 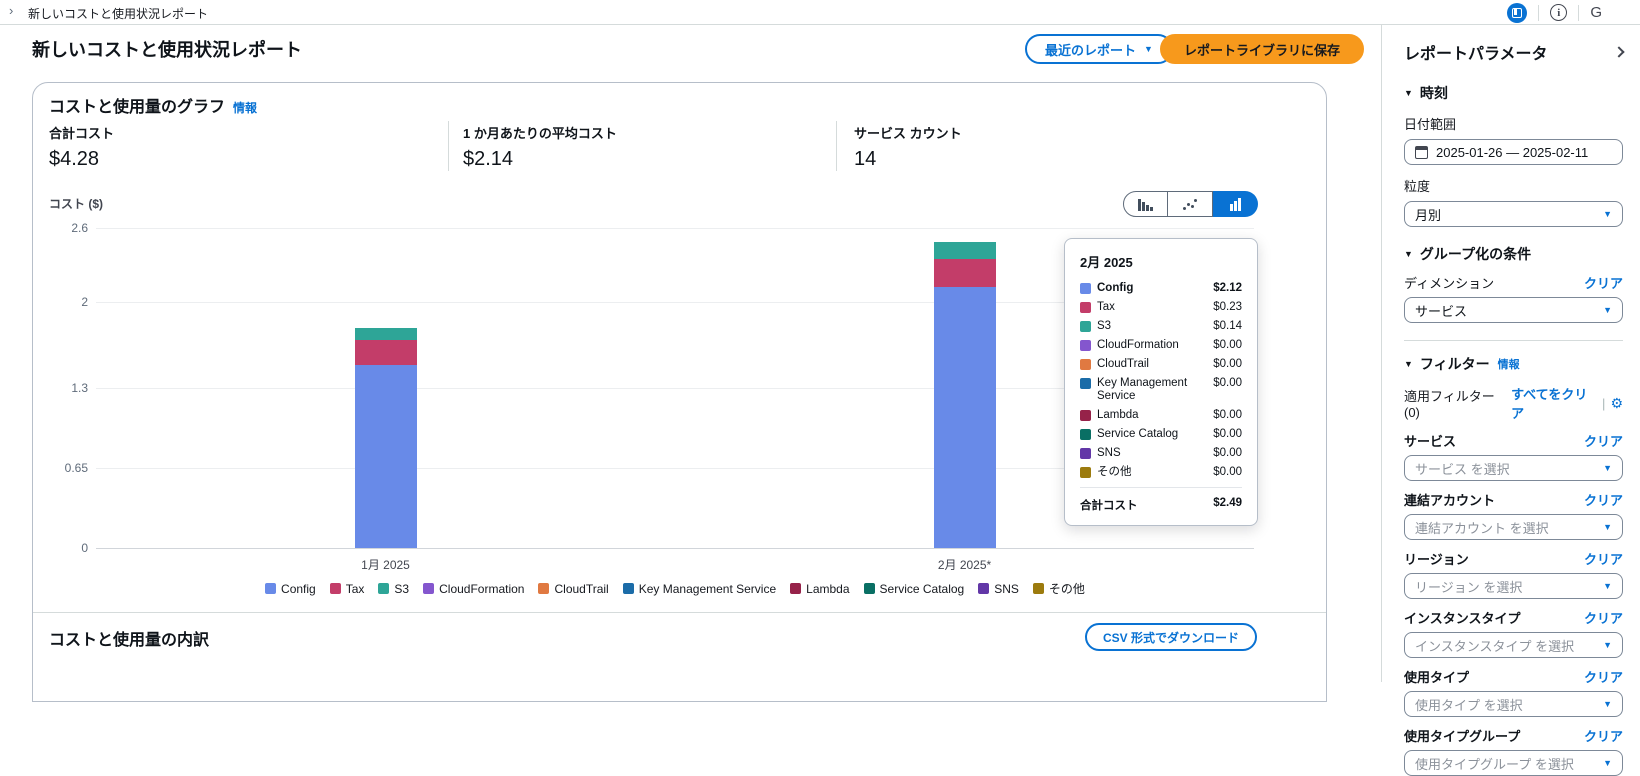 I want to click on tooltip-row-label: Tax, so click(x=1106, y=307).